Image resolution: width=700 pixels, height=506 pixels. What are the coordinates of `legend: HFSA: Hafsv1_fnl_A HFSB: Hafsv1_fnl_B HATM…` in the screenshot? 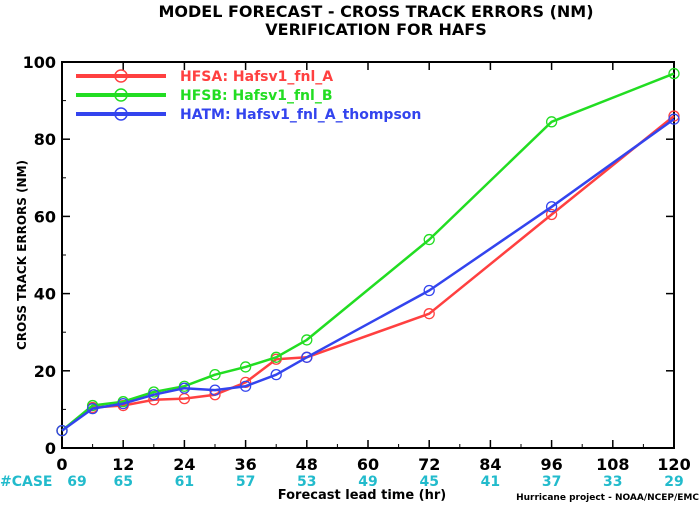 It's located at (248, 96).